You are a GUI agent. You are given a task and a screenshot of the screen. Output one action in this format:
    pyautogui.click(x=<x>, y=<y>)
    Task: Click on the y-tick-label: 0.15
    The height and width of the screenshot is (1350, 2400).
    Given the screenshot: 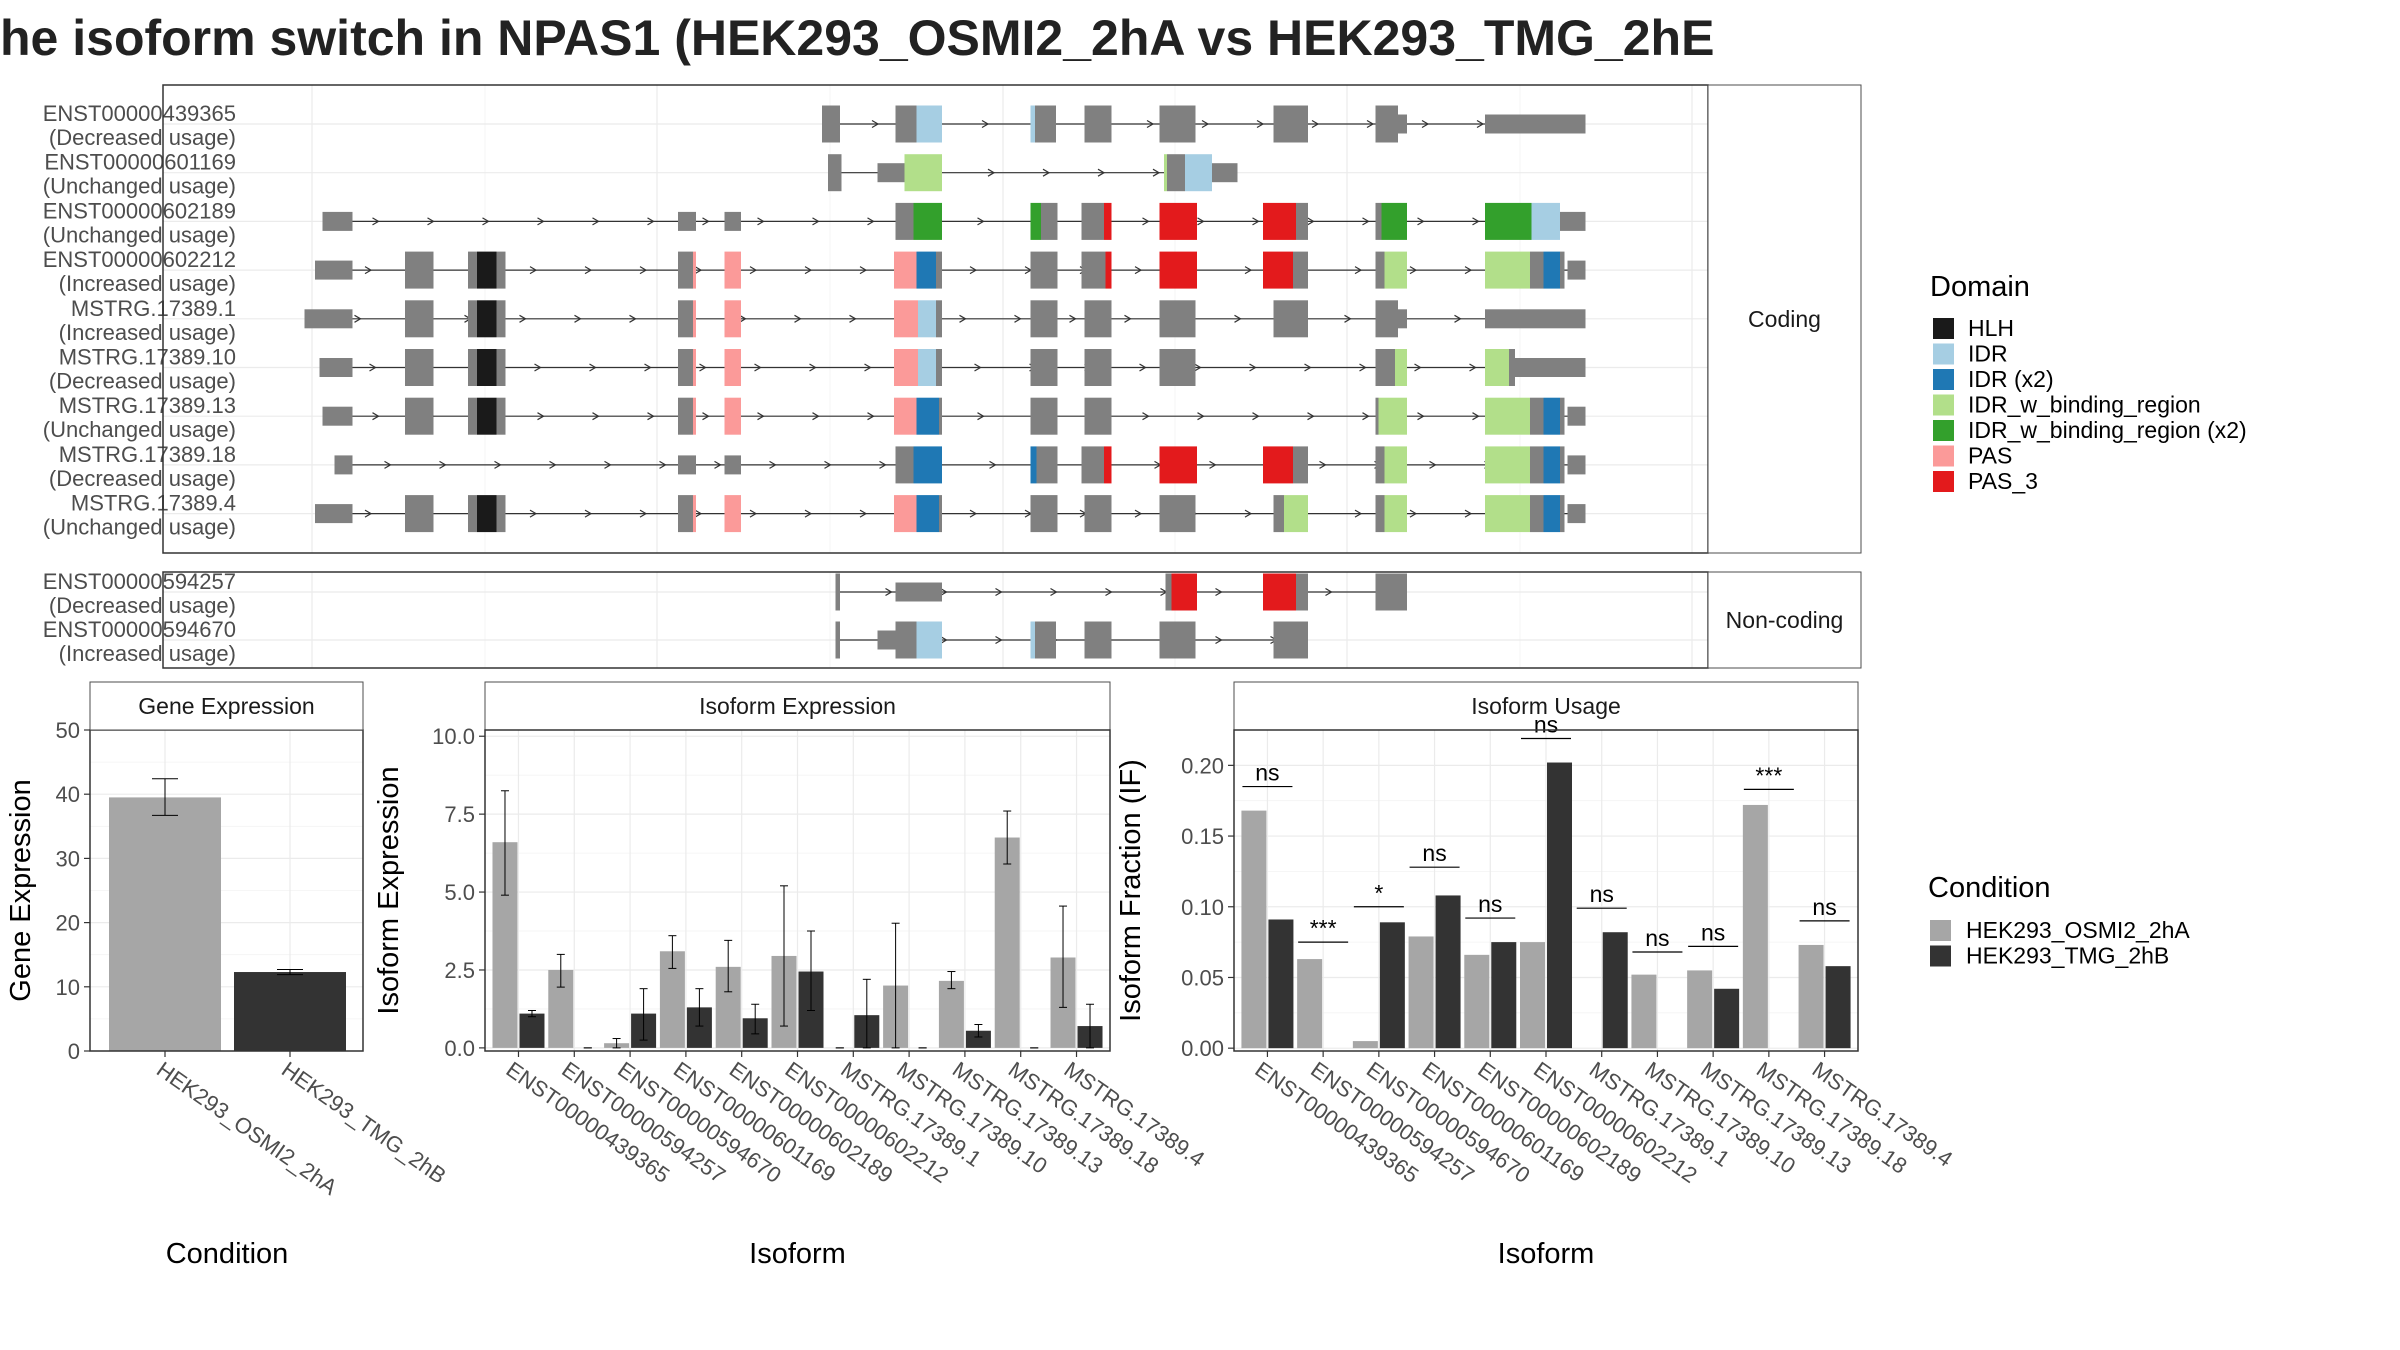 What is the action you would take?
    pyautogui.click(x=1202, y=836)
    